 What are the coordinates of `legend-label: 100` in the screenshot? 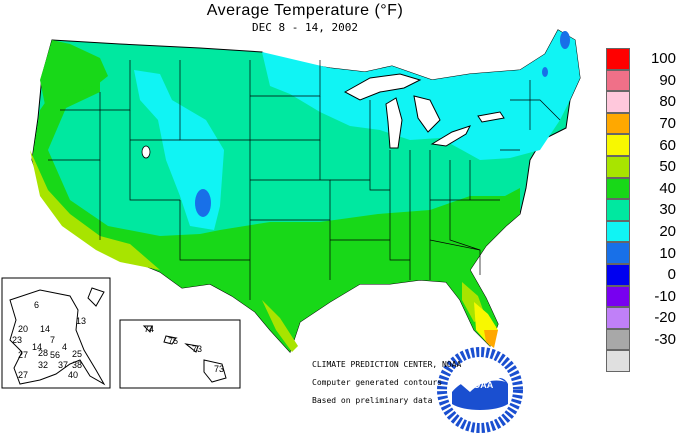 It's located at (663, 59).